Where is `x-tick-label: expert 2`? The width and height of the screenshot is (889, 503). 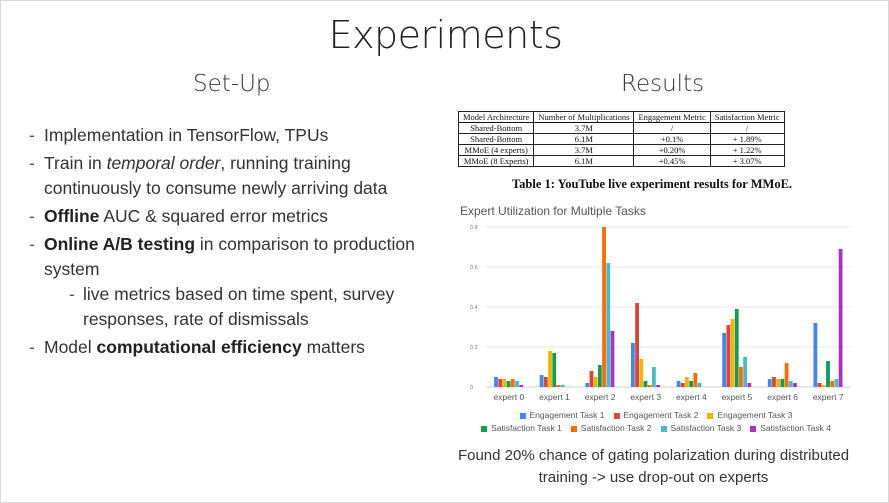
x-tick-label: expert 2 is located at coordinates (600, 397).